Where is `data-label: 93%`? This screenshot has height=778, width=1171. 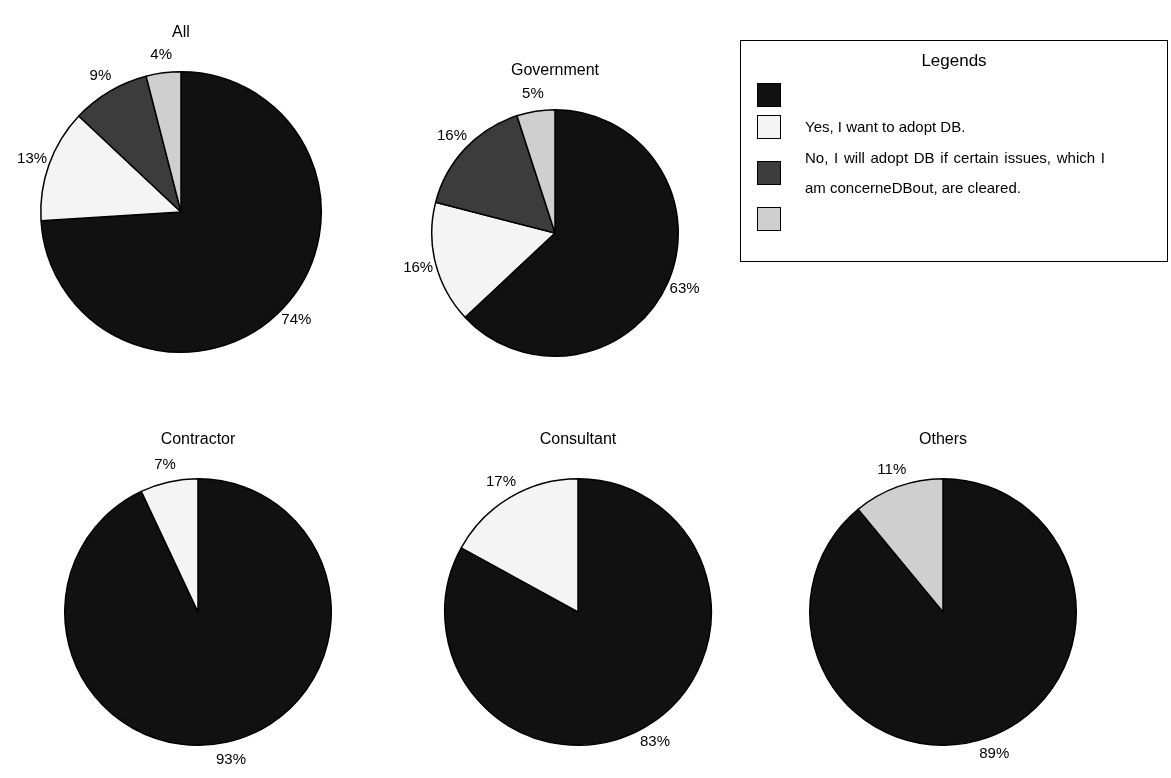 data-label: 93% is located at coordinates (231, 758).